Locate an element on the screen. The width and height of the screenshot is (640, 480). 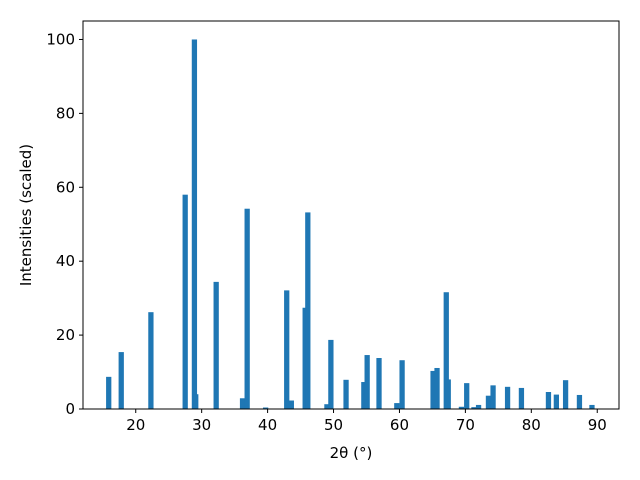
y-tick-label: 100 is located at coordinates (60, 39).